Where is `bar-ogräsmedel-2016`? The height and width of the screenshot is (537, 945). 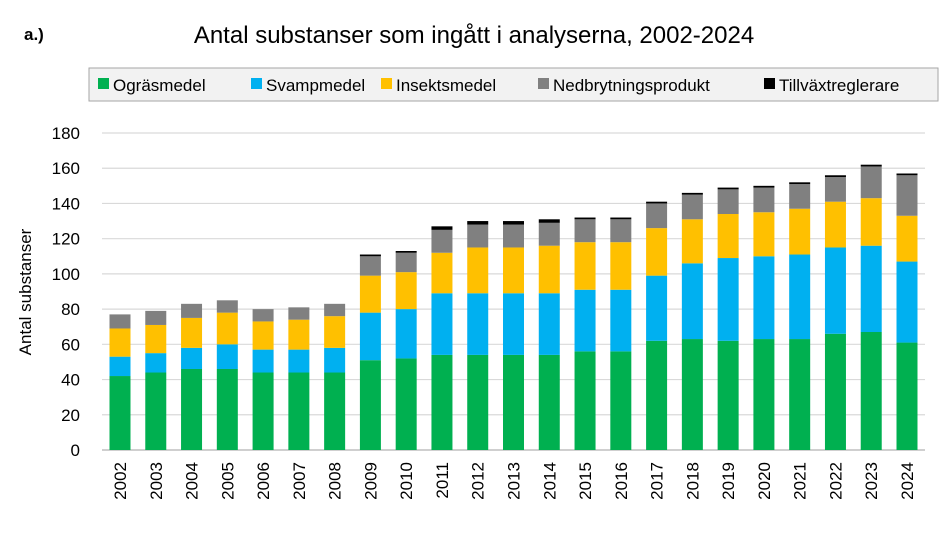
bar-ogräsmedel-2016 is located at coordinates (621, 400).